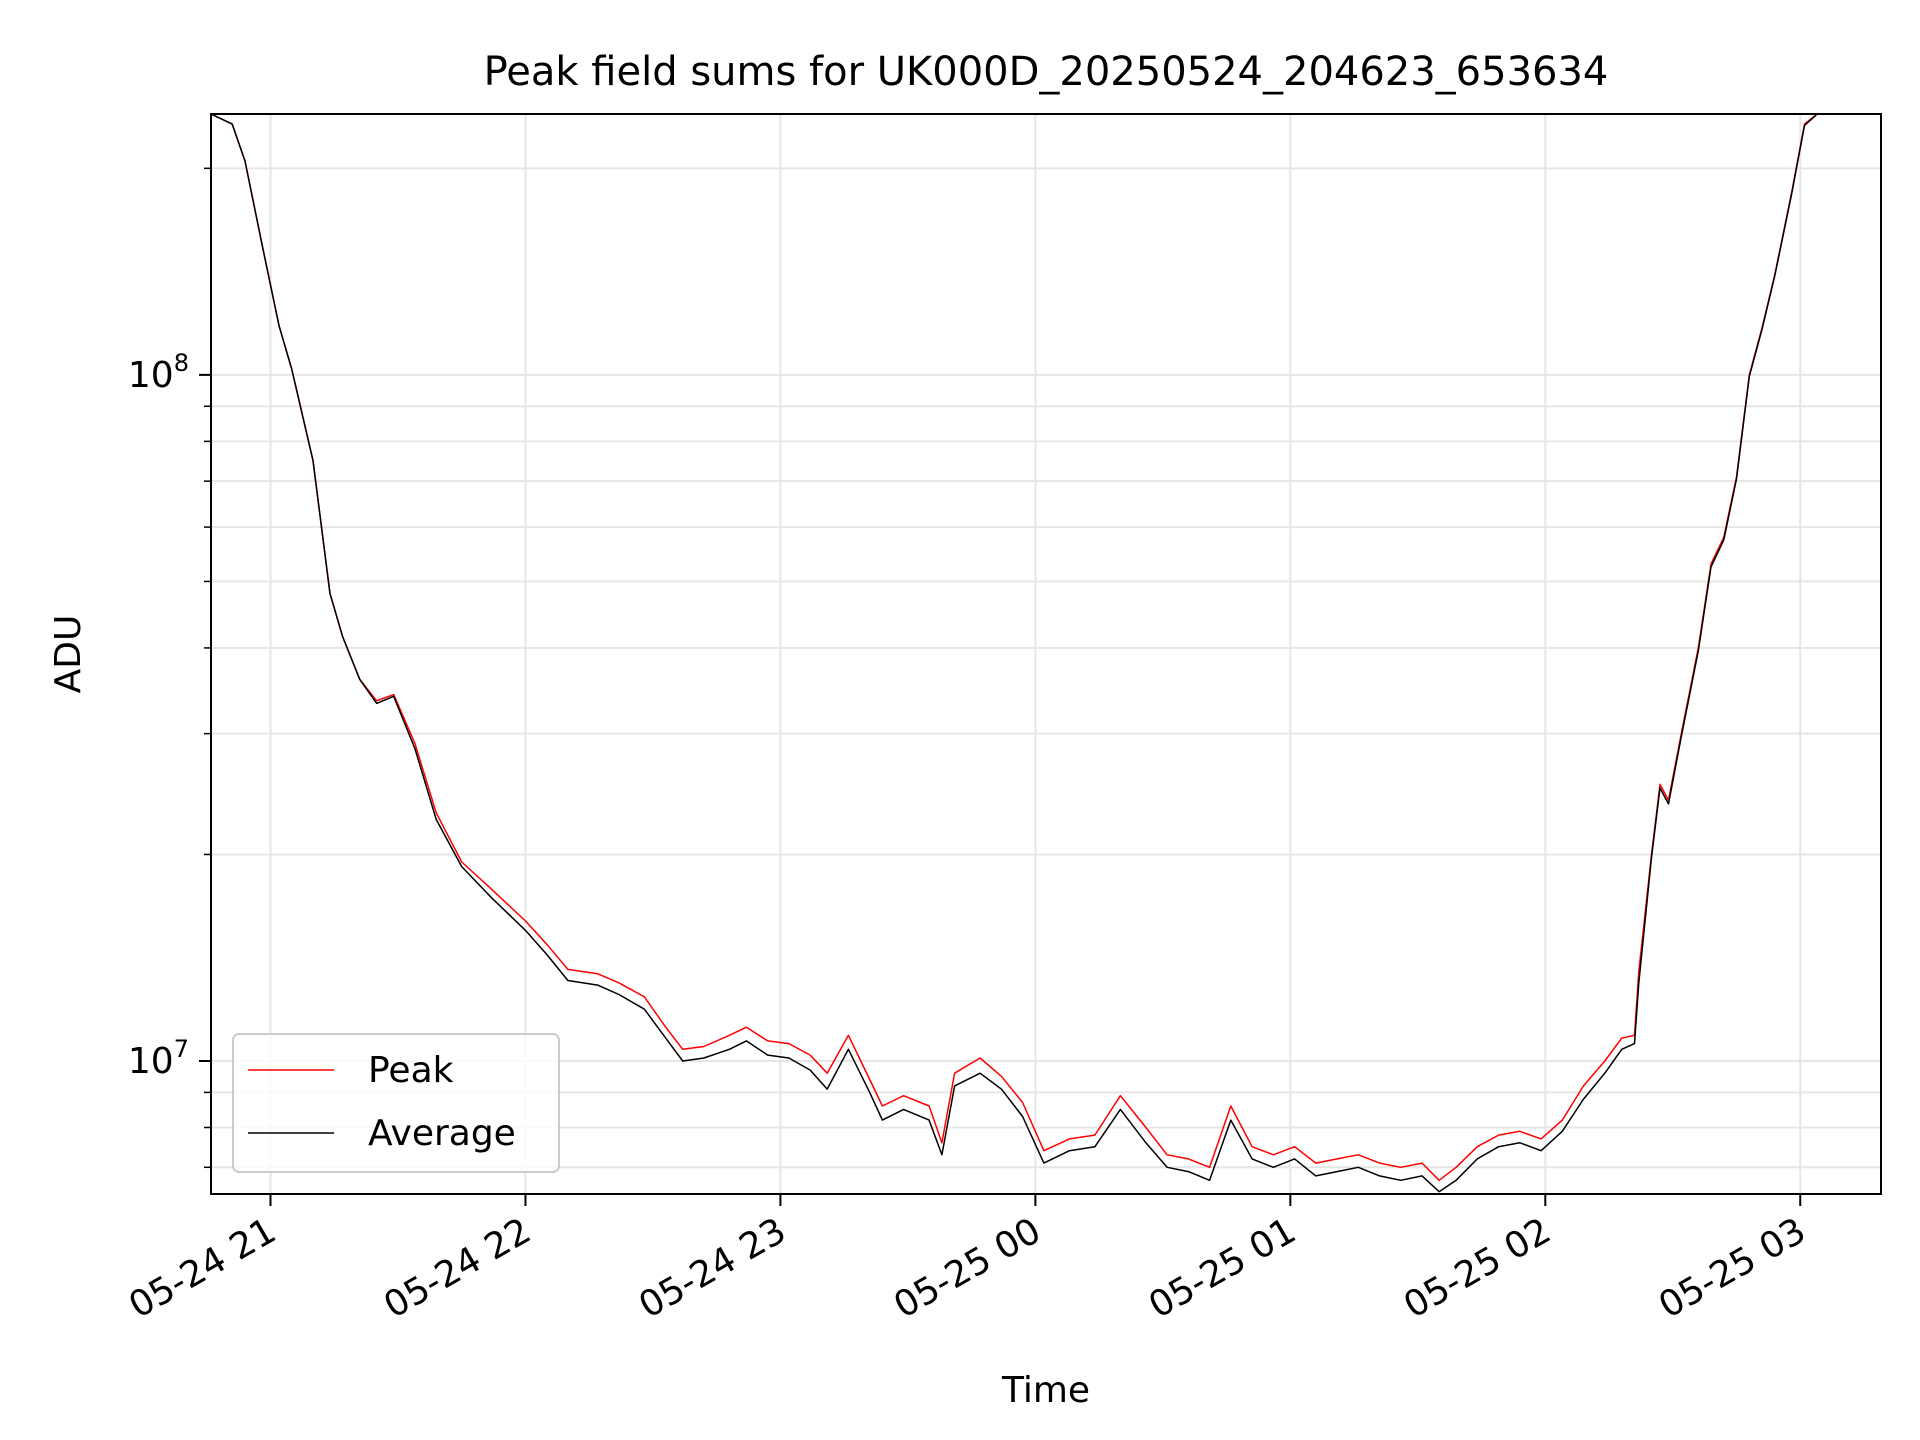 The image size is (1920, 1440). What do you see at coordinates (158, 1058) in the screenshot?
I see `y-tick-label: 10⁷` at bounding box center [158, 1058].